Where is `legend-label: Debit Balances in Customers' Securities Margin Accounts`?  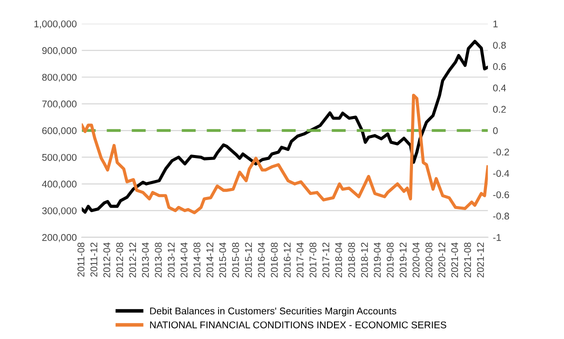 legend-label: Debit Balances in Customers' Securities Margin Accounts is located at coordinates (273, 311).